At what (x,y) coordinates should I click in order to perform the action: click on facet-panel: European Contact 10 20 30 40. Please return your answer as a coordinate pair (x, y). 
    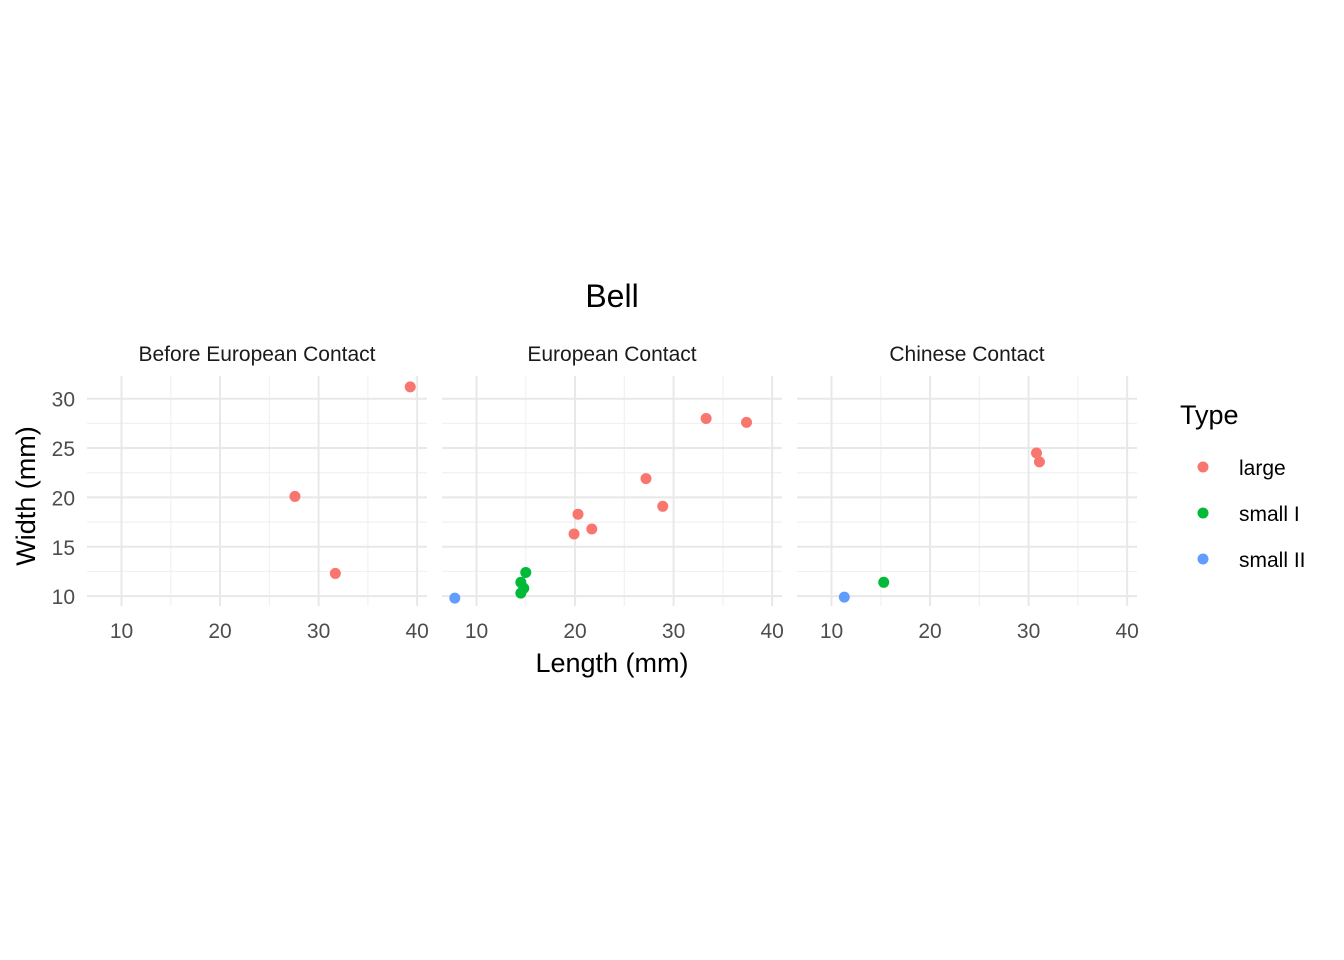
    Looking at the image, I should click on (613, 493).